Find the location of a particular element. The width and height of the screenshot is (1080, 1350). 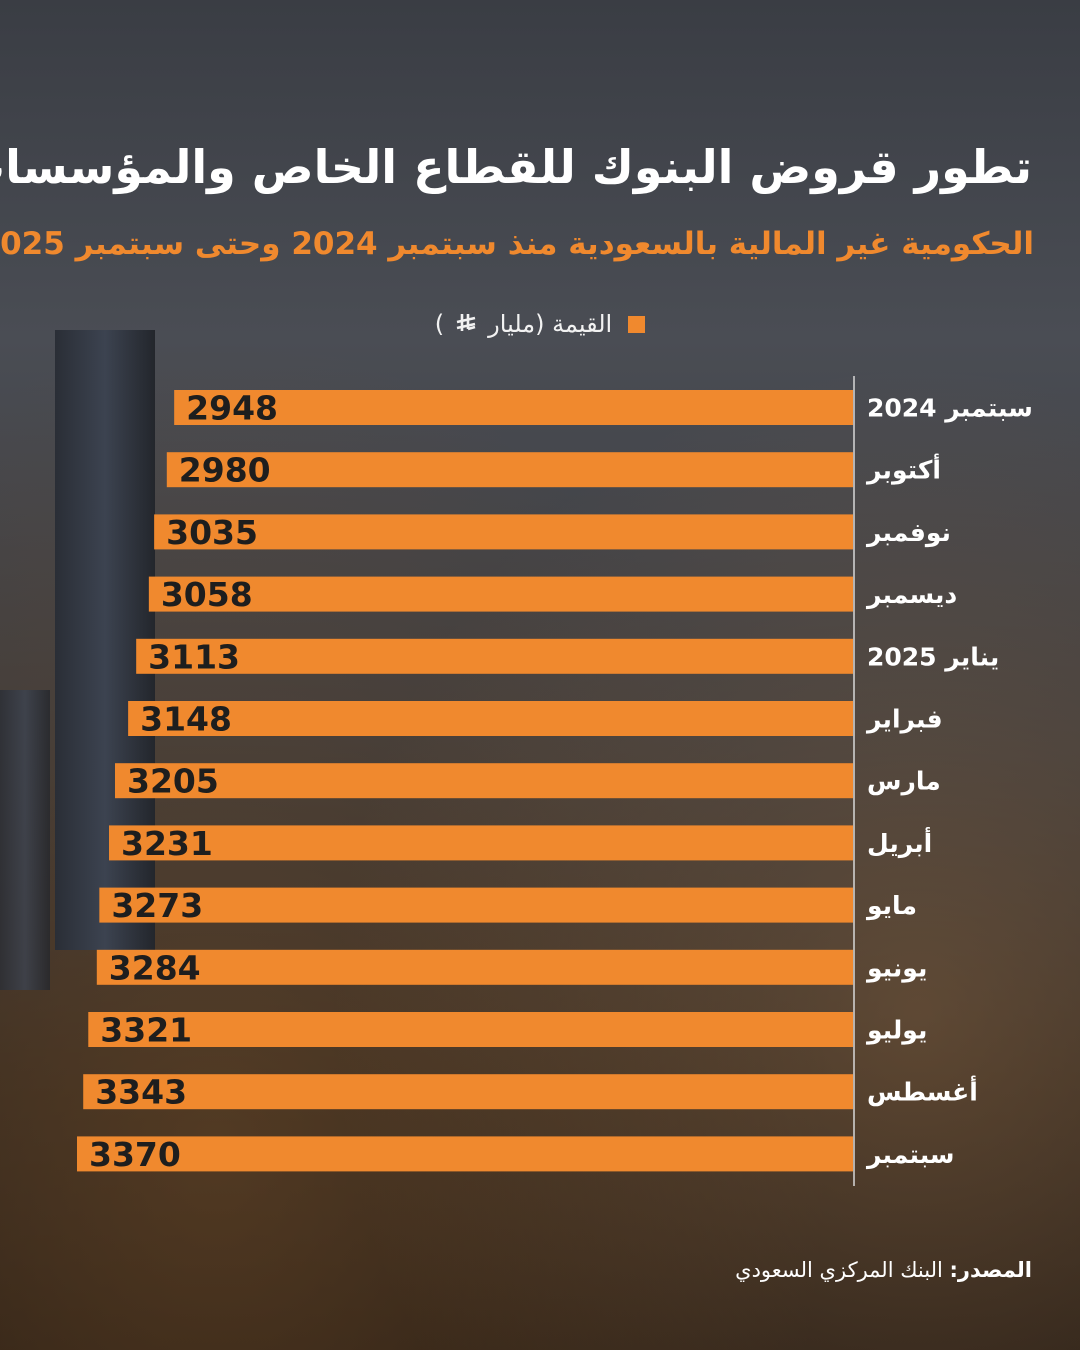

saudi-riyal-icon is located at coordinates (466, 322).